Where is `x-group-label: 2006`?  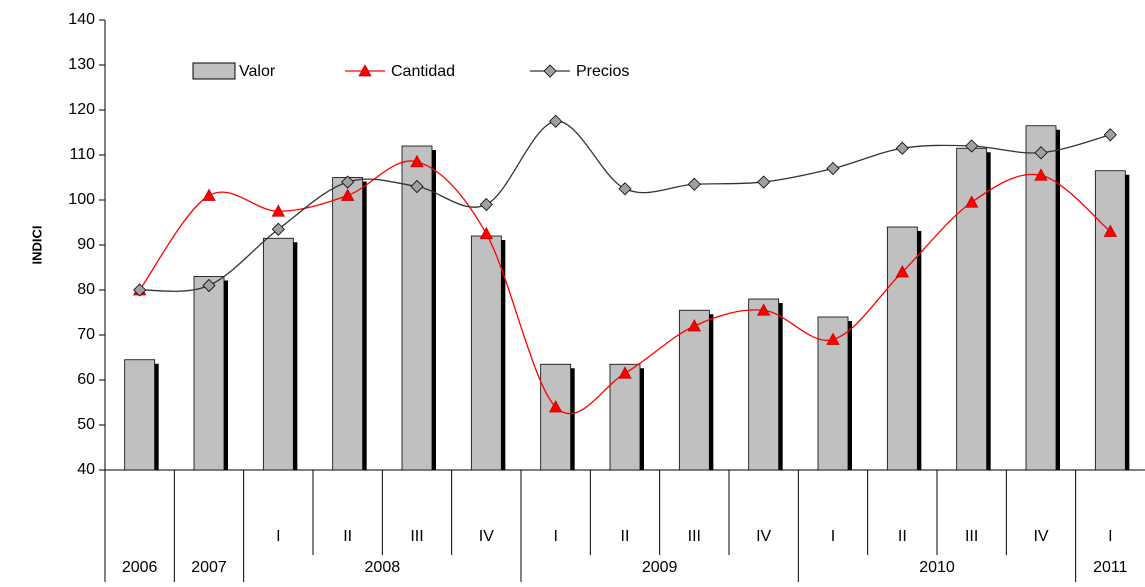 x-group-label: 2006 is located at coordinates (140, 567).